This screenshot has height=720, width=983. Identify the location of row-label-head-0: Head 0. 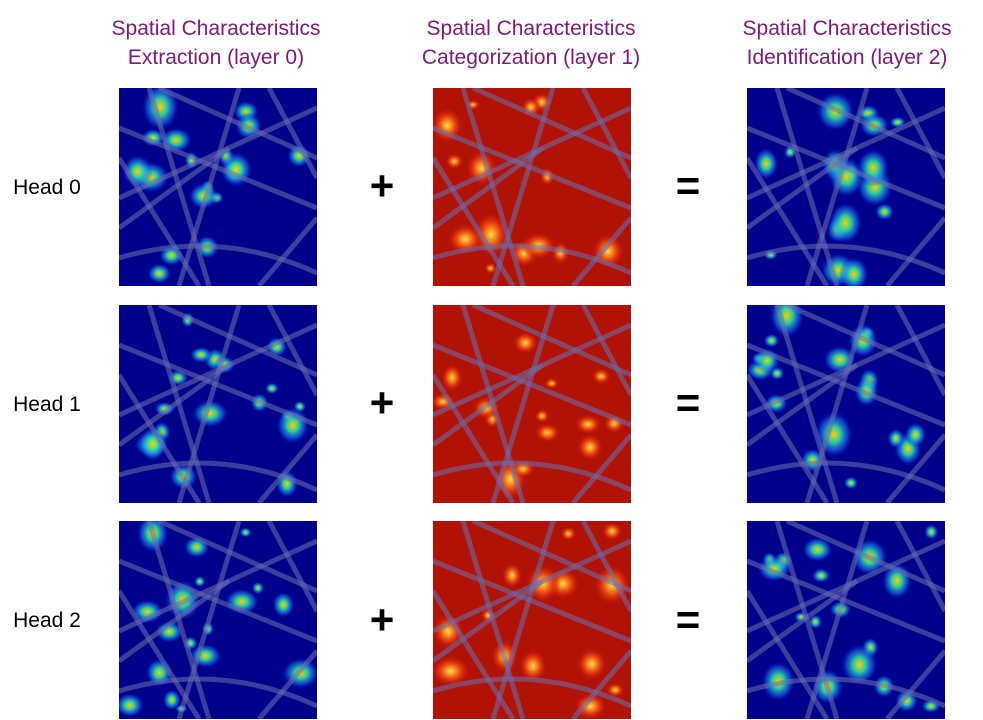
(47, 187).